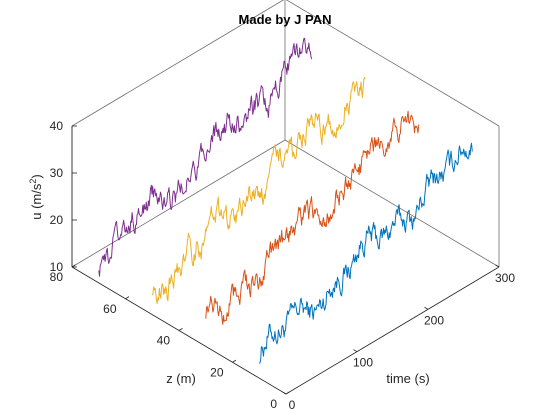 The image size is (554, 420). Describe the element at coordinates (57, 277) in the screenshot. I see `y-tick-label: 80` at that location.